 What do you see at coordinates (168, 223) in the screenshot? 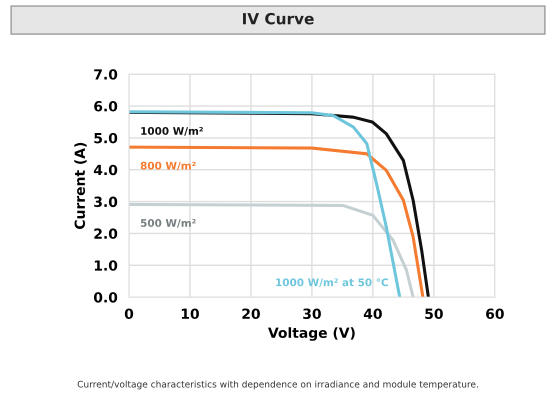
I see `series-label: 500 W/m²` at bounding box center [168, 223].